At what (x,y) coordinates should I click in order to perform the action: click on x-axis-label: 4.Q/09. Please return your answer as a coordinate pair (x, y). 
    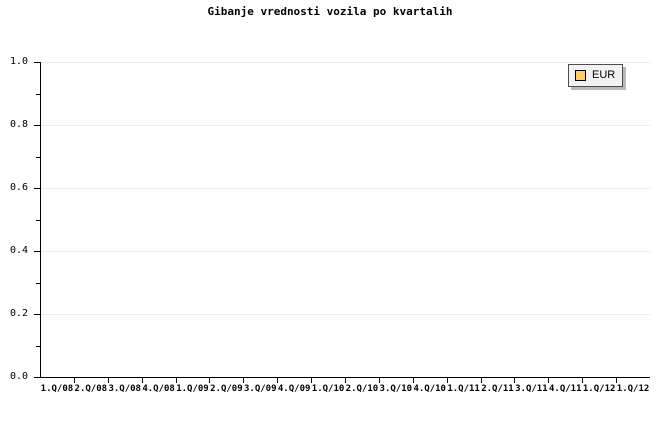
    Looking at the image, I should click on (294, 389).